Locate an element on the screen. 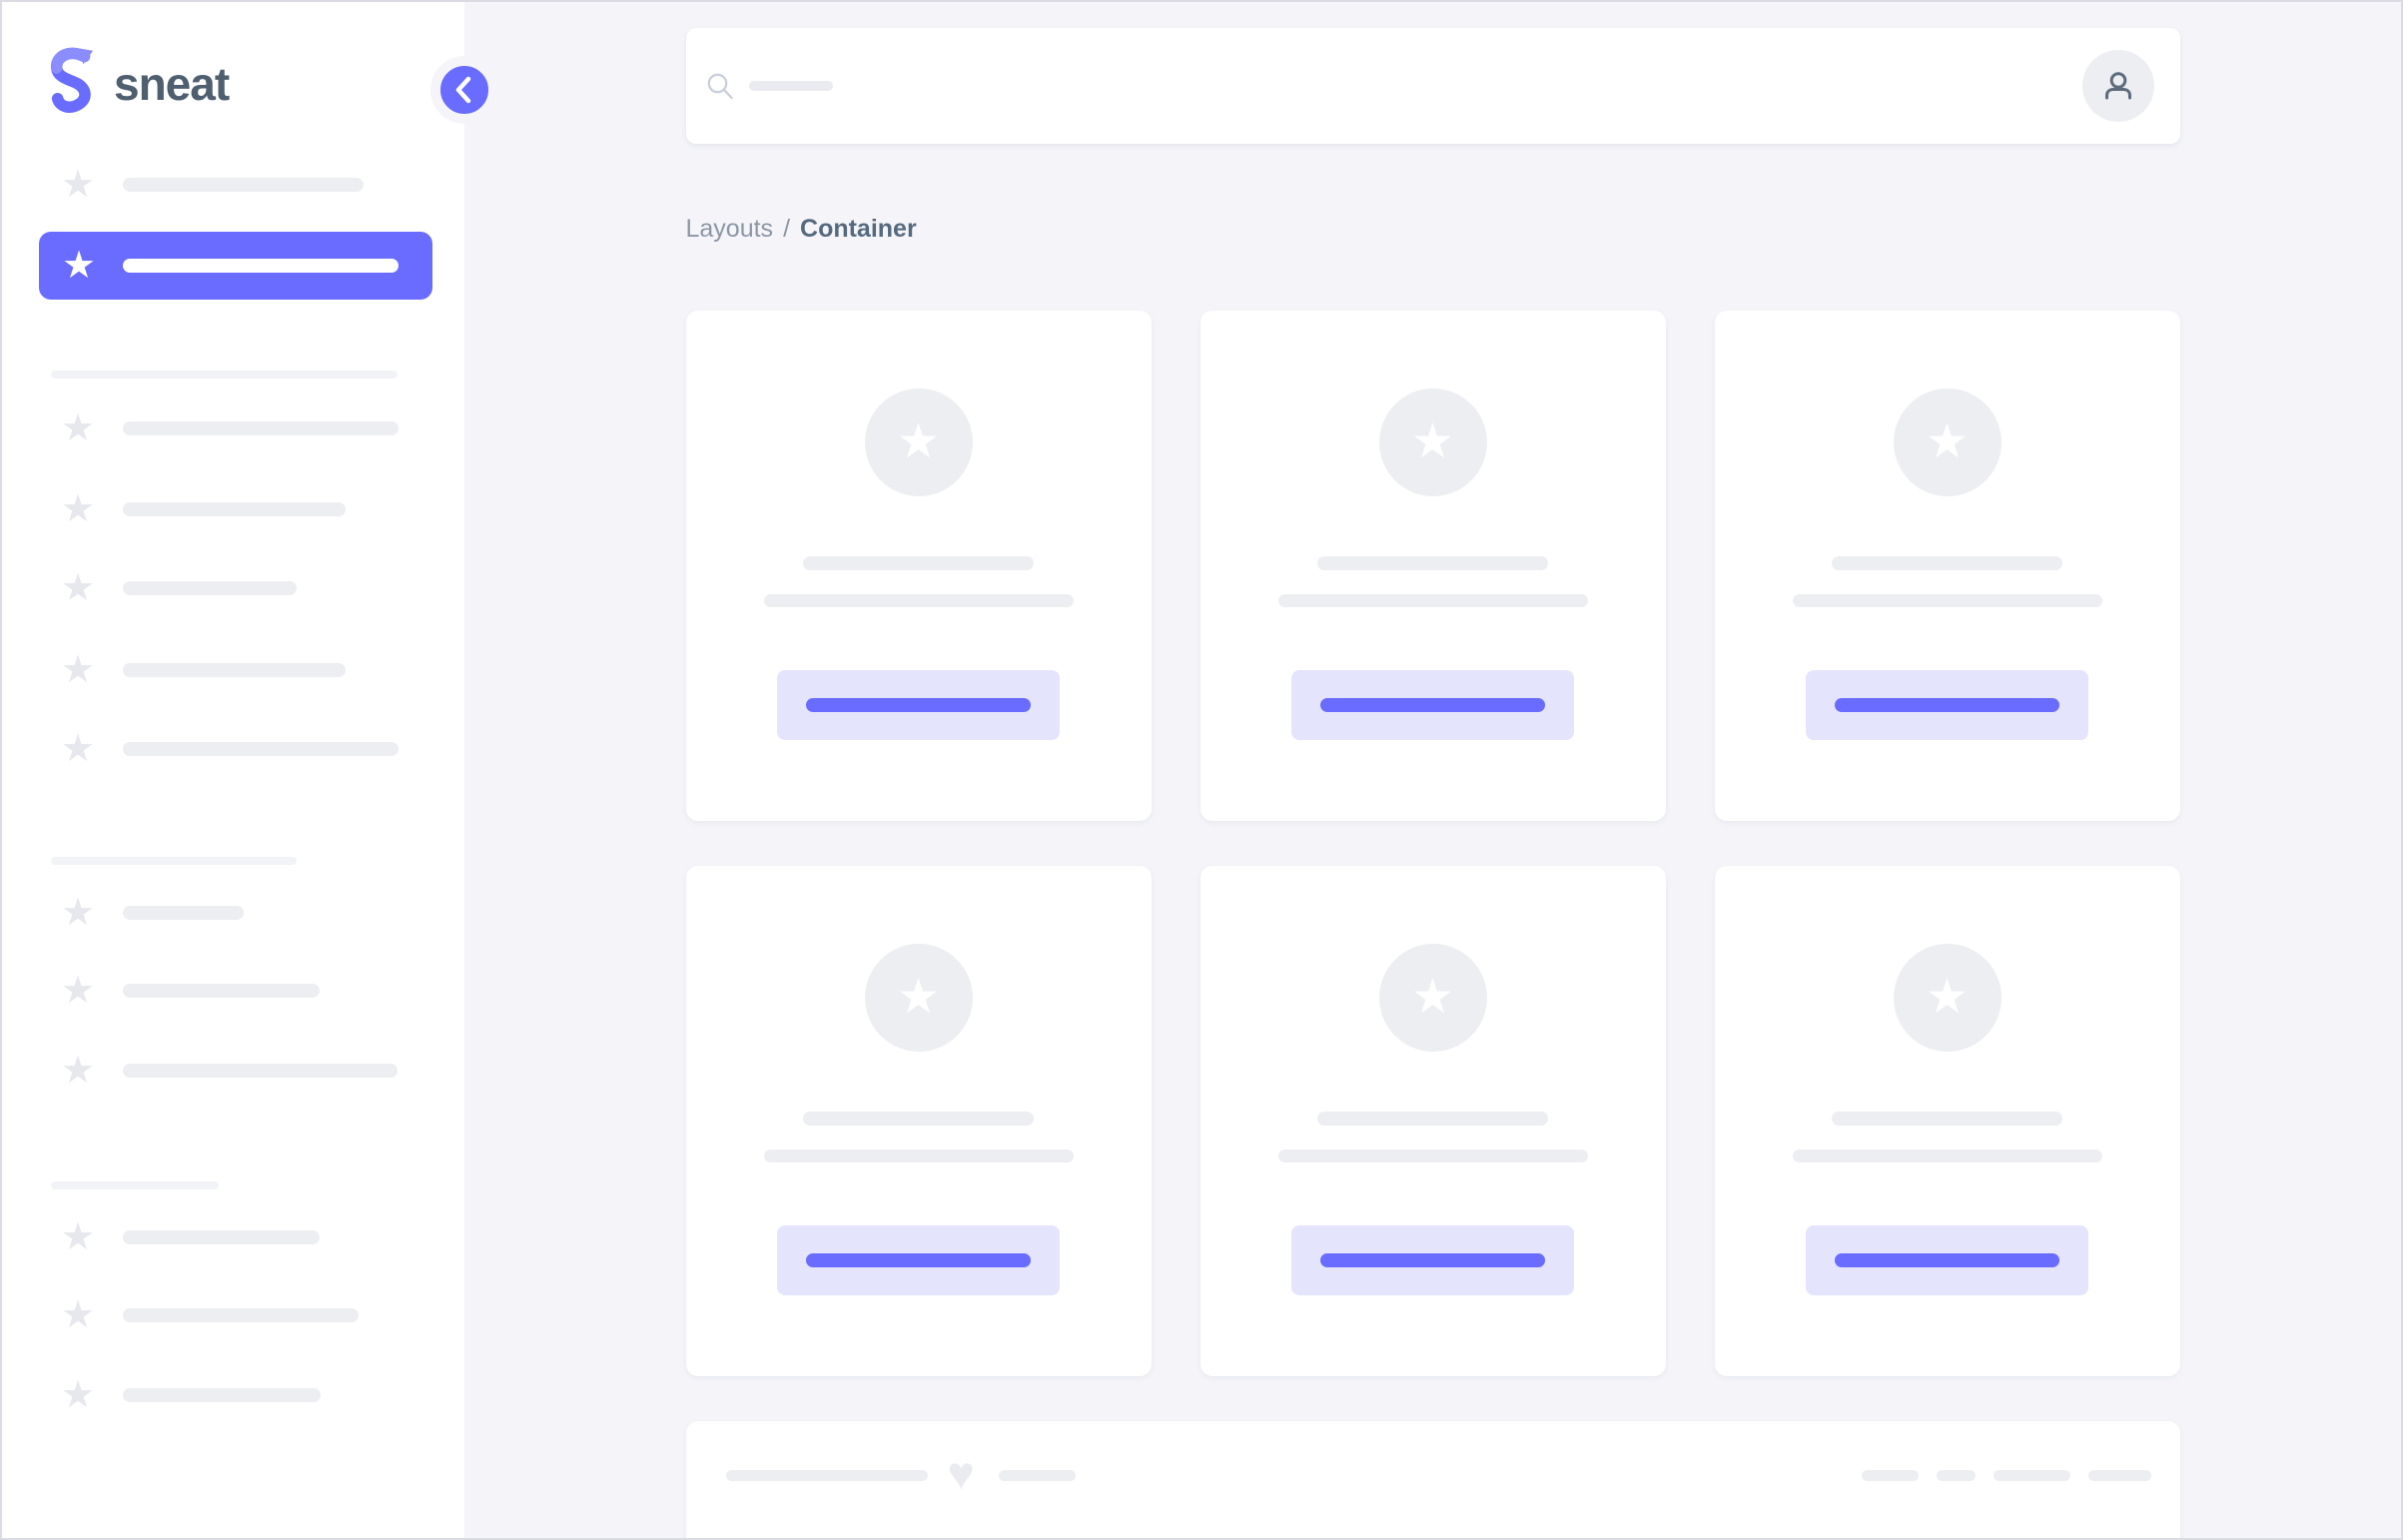 The image size is (2403, 1540). sidebar-menu-item-active: ★ is located at coordinates (236, 266).